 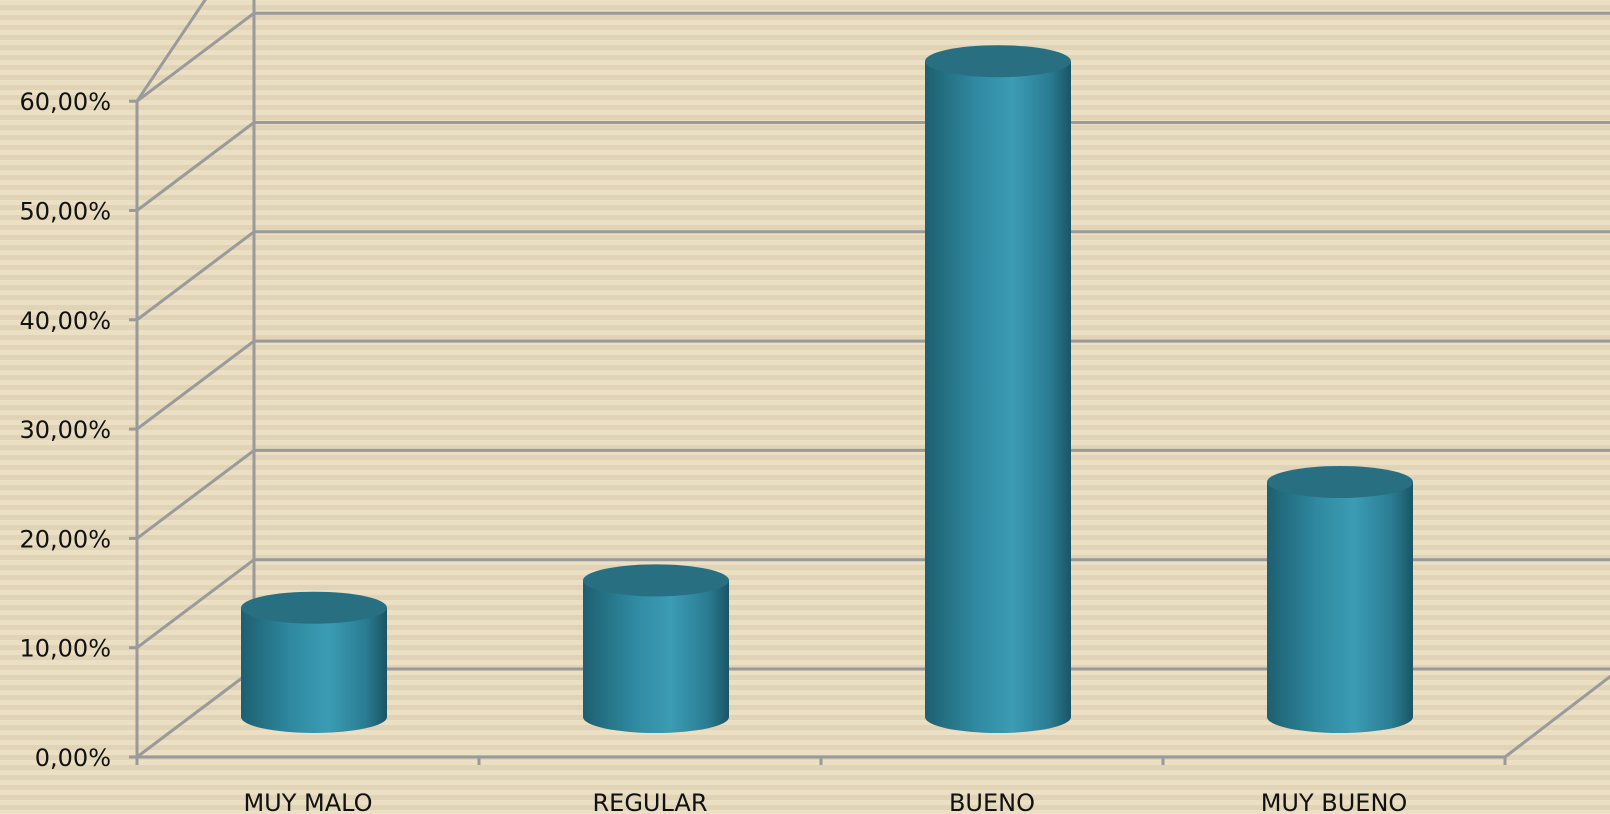 What do you see at coordinates (65, 102) in the screenshot?
I see `y-tick-label: 60,00%` at bounding box center [65, 102].